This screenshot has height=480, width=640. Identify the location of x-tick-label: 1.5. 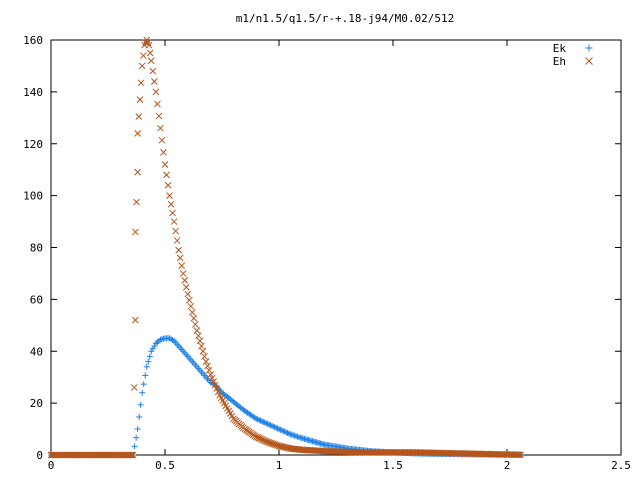
(393, 465).